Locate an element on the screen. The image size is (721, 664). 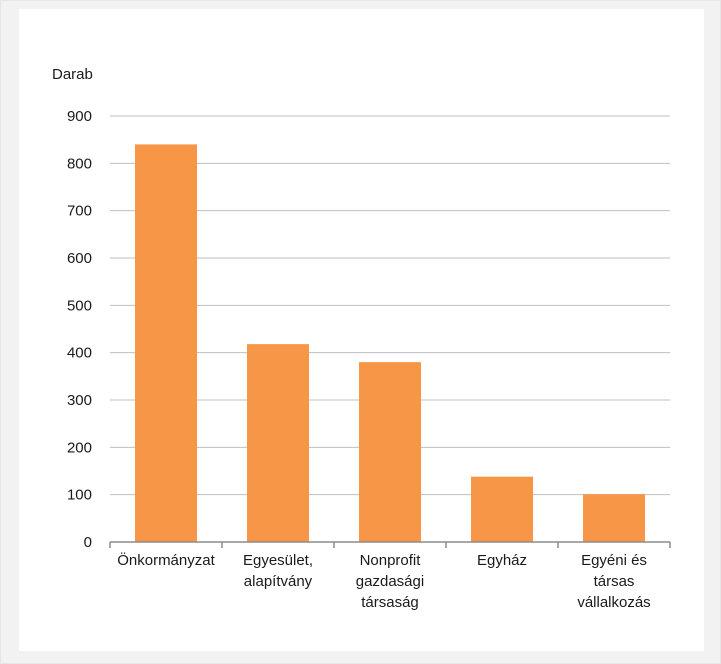
x-category-label-line: Önkormányzat is located at coordinates (166, 560).